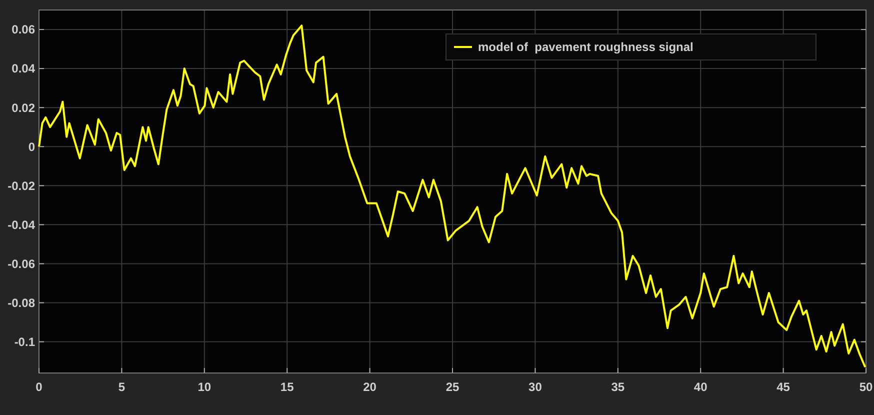 The width and height of the screenshot is (874, 415). Describe the element at coordinates (618, 387) in the screenshot. I see `x-tick-label: 35` at that location.